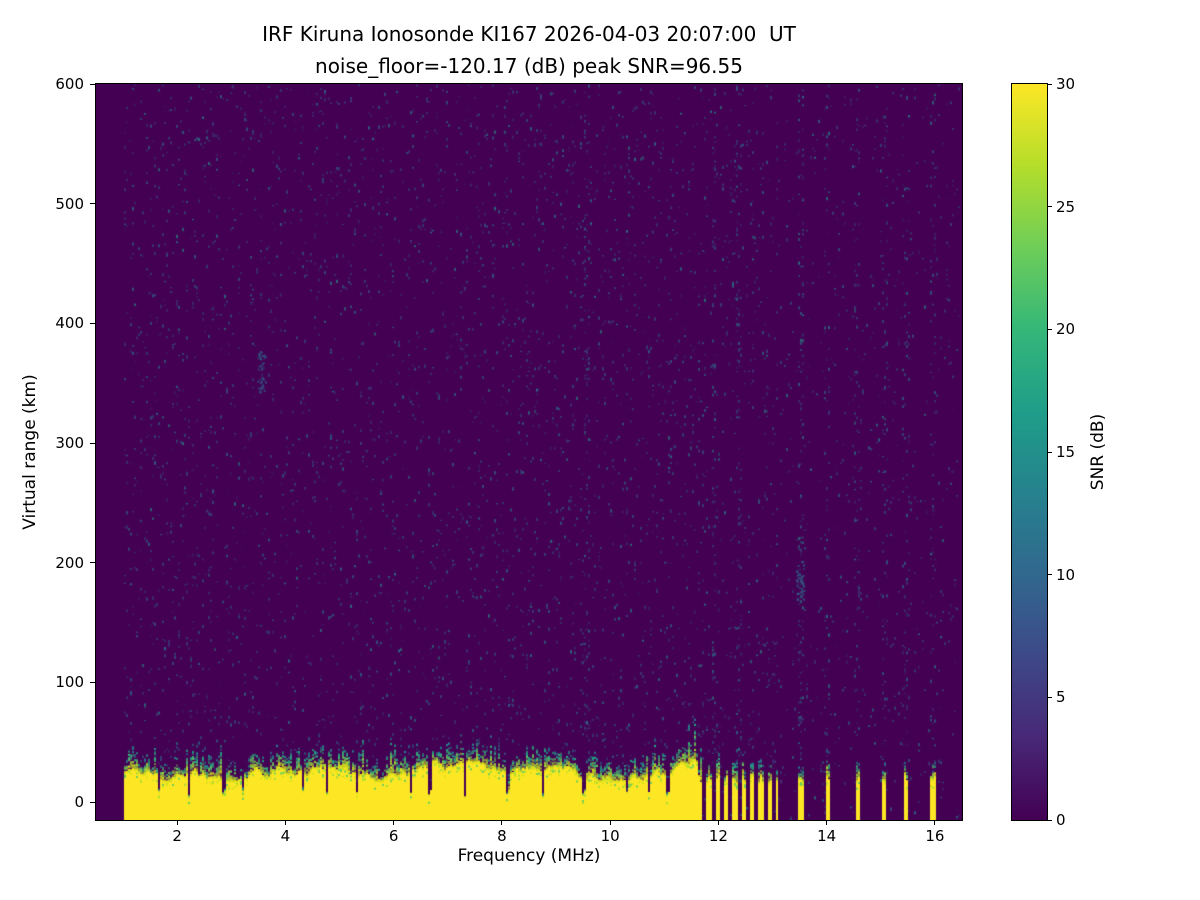 The height and width of the screenshot is (900, 1200). Describe the element at coordinates (69, 323) in the screenshot. I see `y-tick-label: 400` at that location.